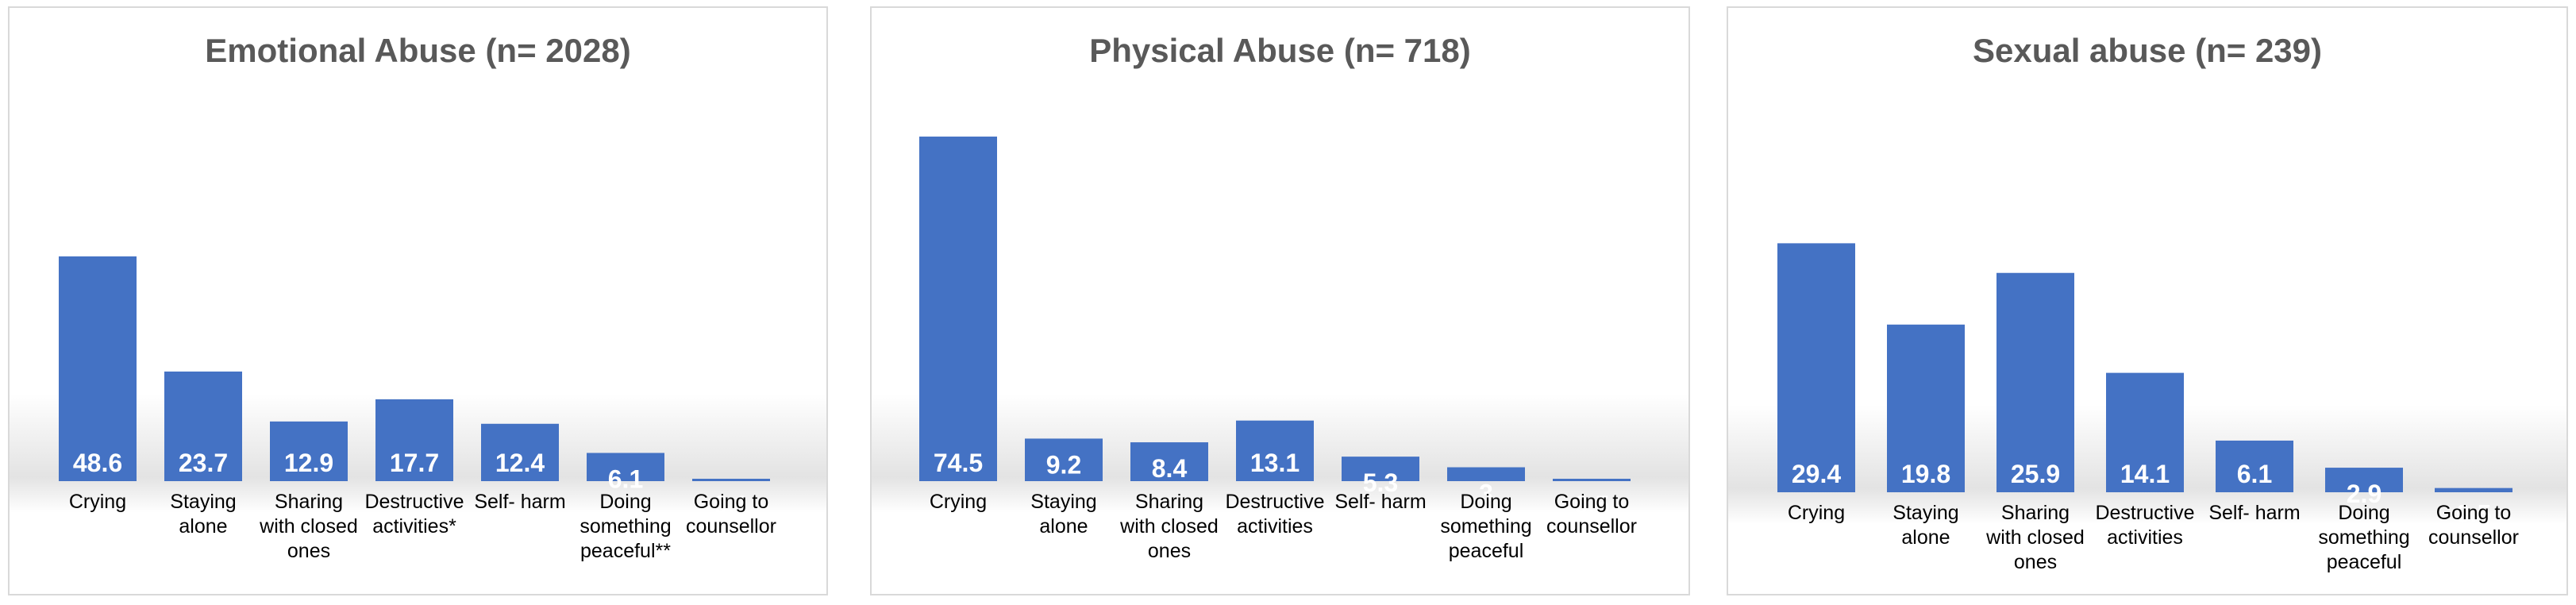  What do you see at coordinates (1063, 464) in the screenshot?
I see `data-label: 9.2` at bounding box center [1063, 464].